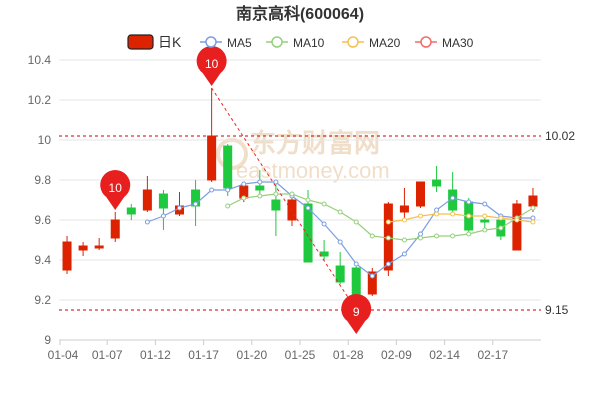 The image size is (600, 400). I want to click on legend-item: MA20, so click(371, 43).